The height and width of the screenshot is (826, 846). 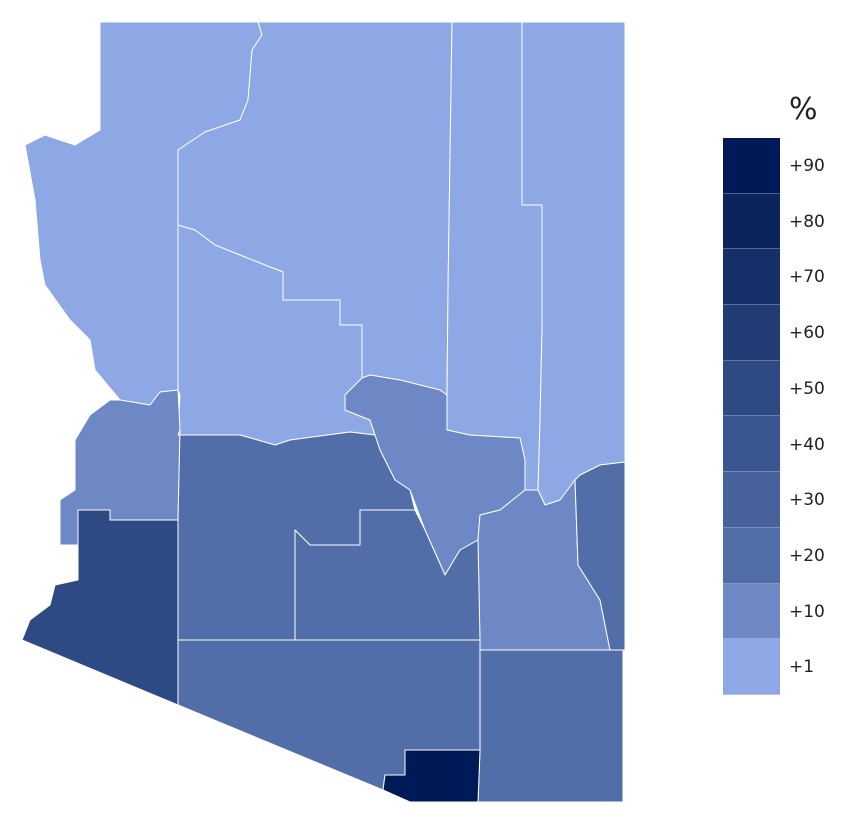 I want to click on region-cochise, so click(x=550, y=726).